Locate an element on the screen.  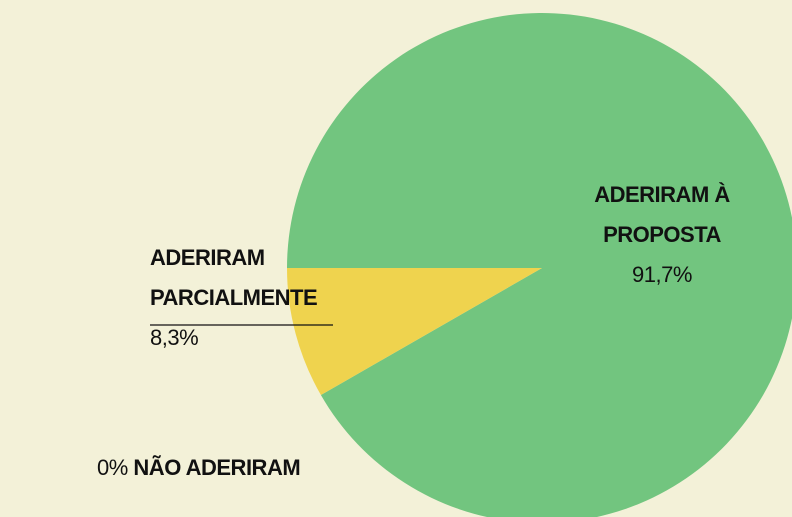
slice-label: ADERIRAM À PROPOSTA 91,7% is located at coordinates (662, 235).